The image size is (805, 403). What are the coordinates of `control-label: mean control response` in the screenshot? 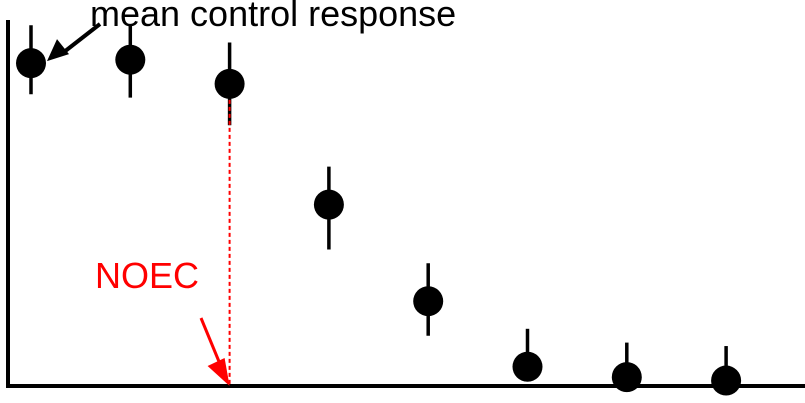 It's located at (273, 17).